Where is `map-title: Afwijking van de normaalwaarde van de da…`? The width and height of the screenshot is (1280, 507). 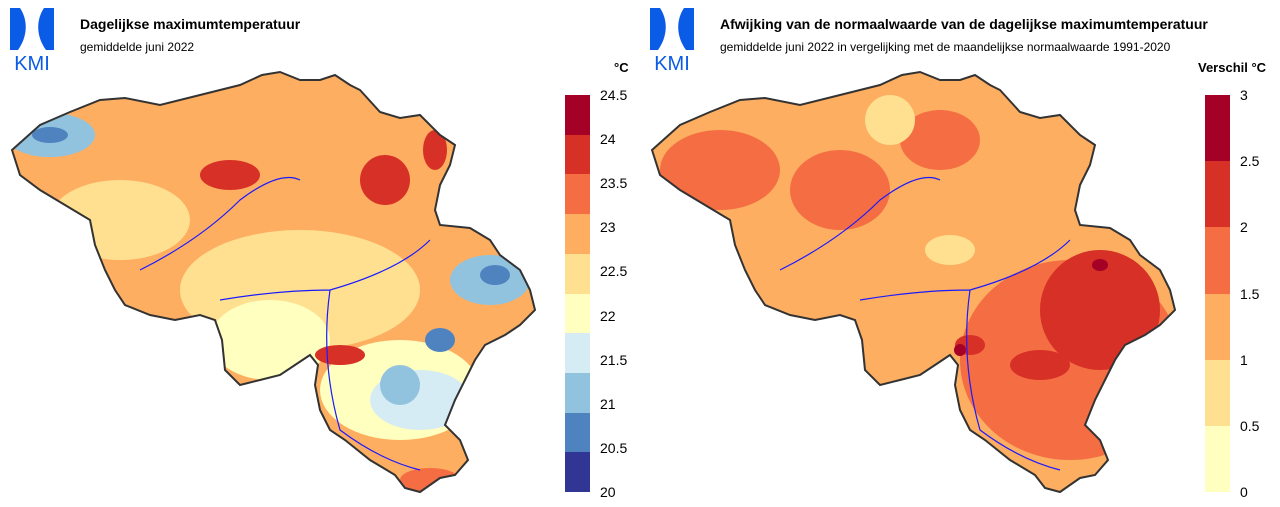
map-title: Afwijking van de normaalwaarde van de da… is located at coordinates (964, 24).